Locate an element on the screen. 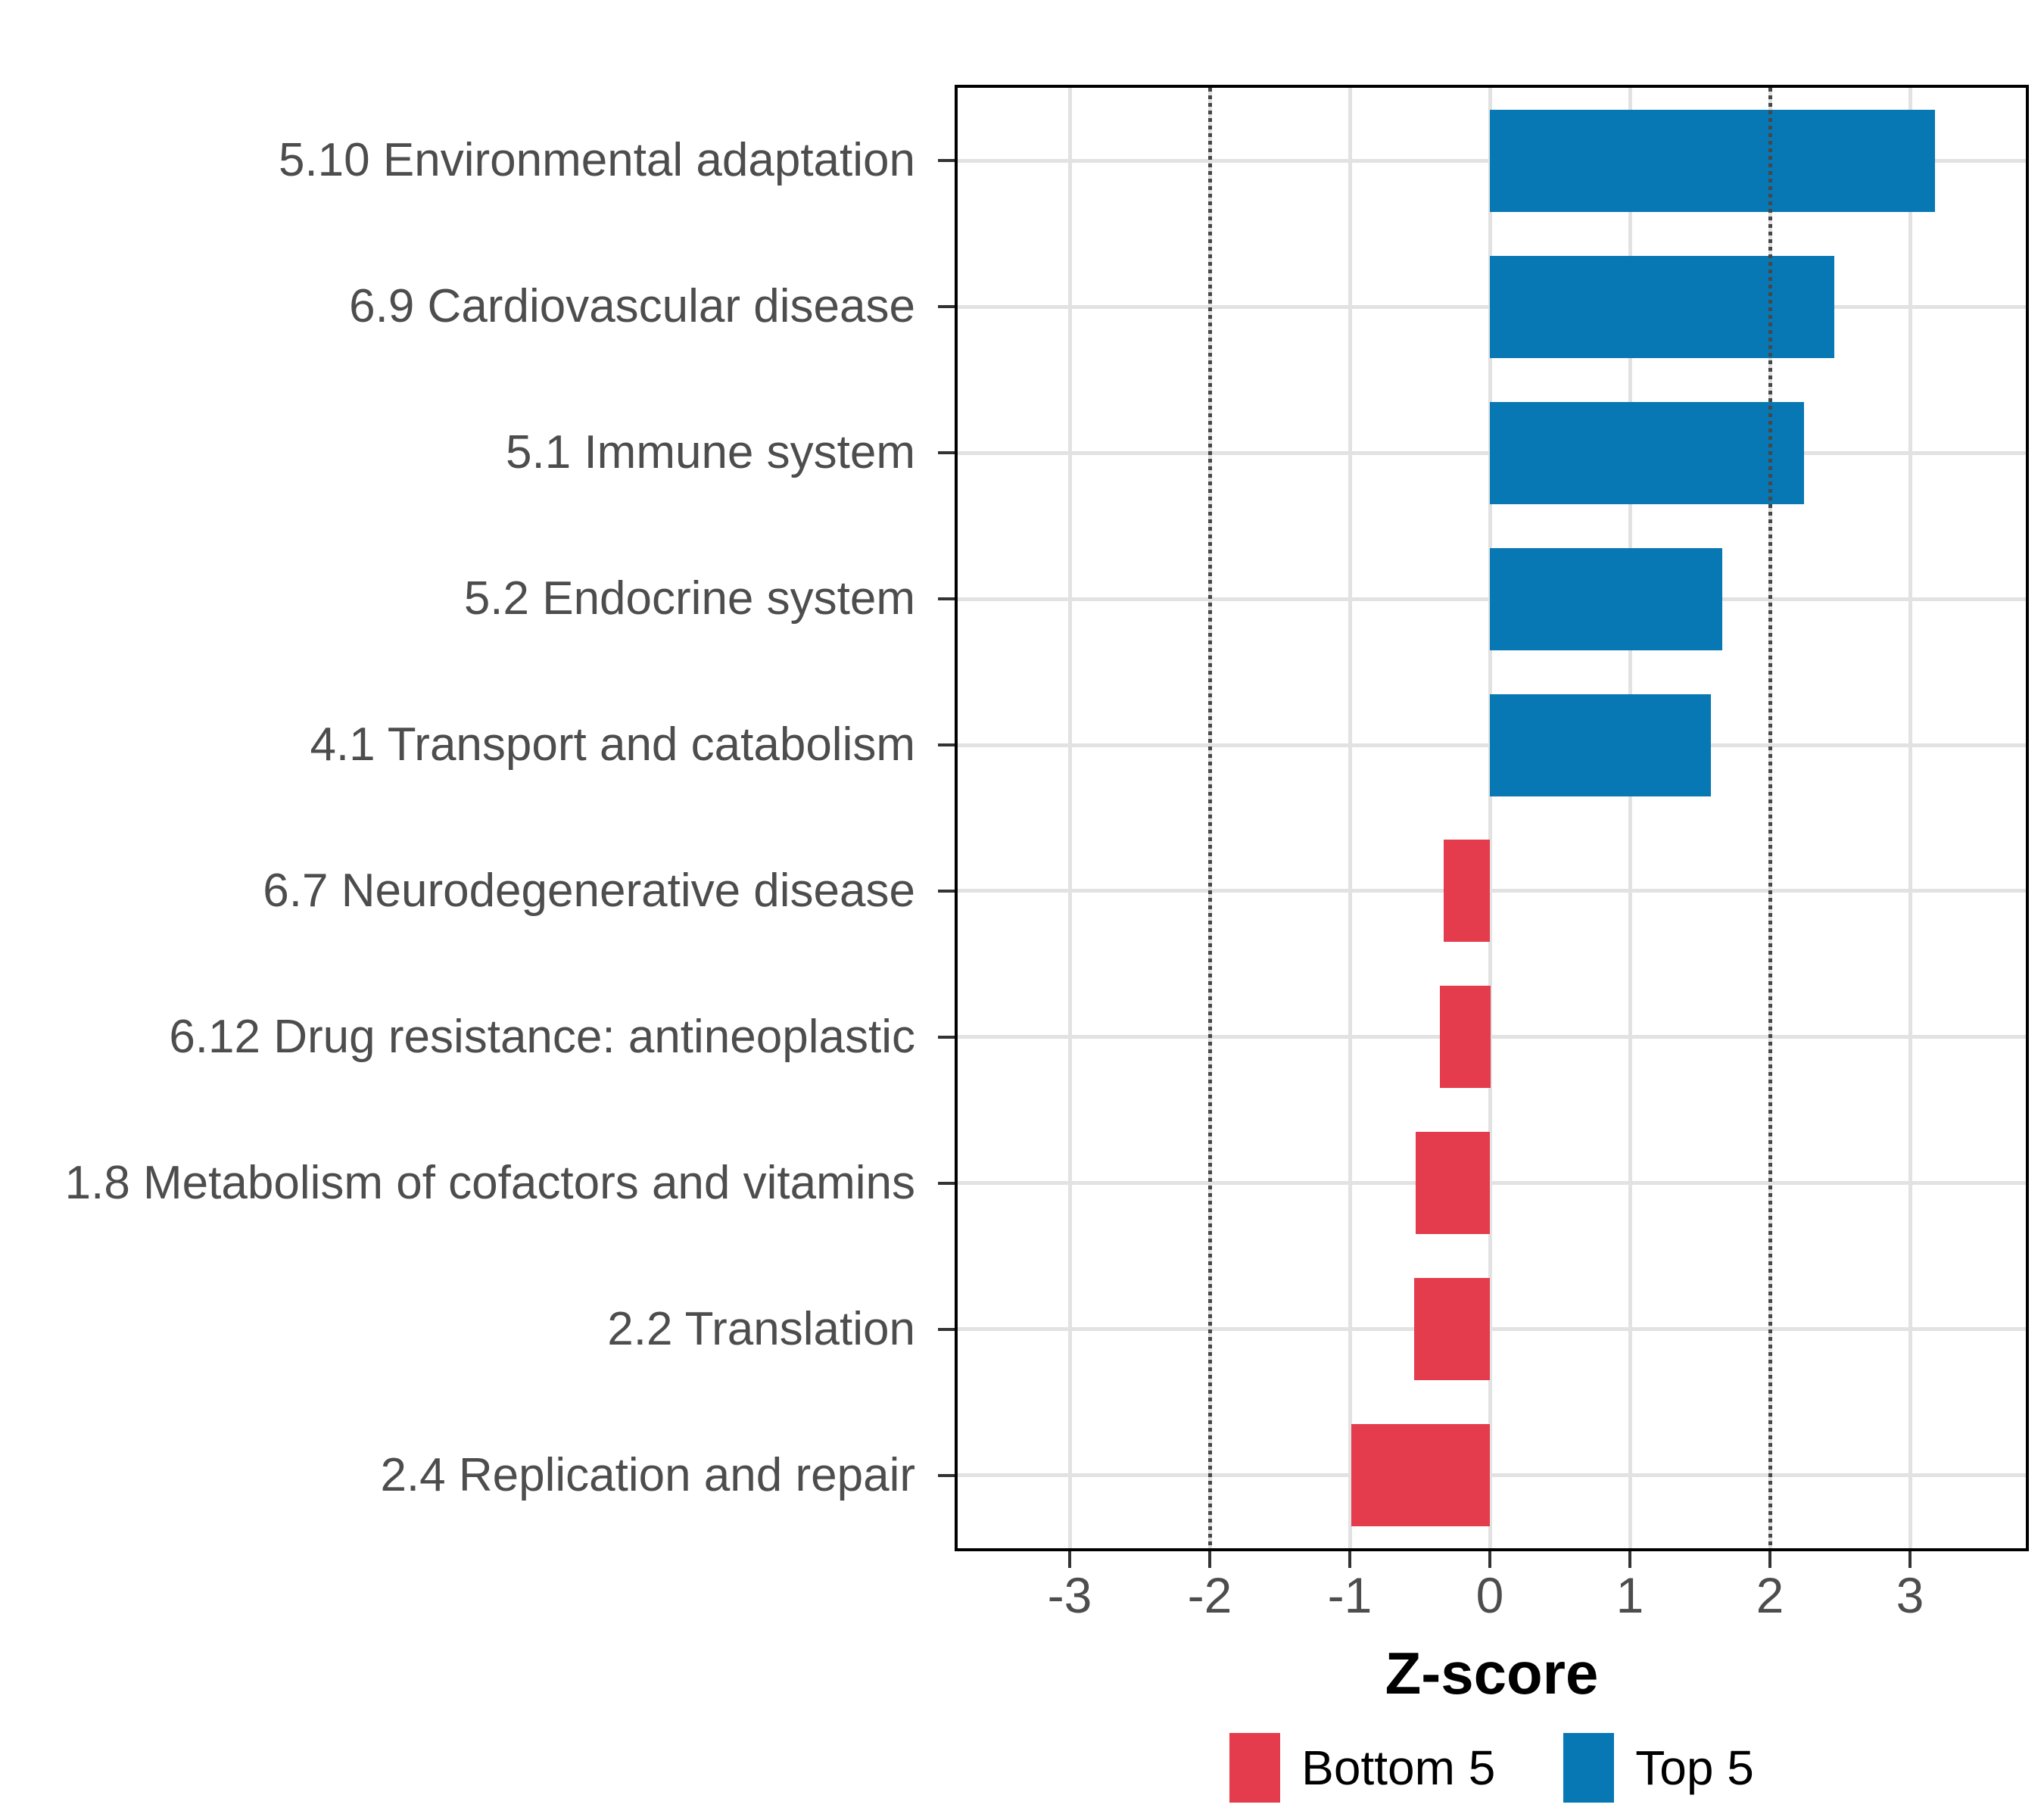 This screenshot has width=2044, height=1817. x-axis-title: Z-score is located at coordinates (1492, 1673).